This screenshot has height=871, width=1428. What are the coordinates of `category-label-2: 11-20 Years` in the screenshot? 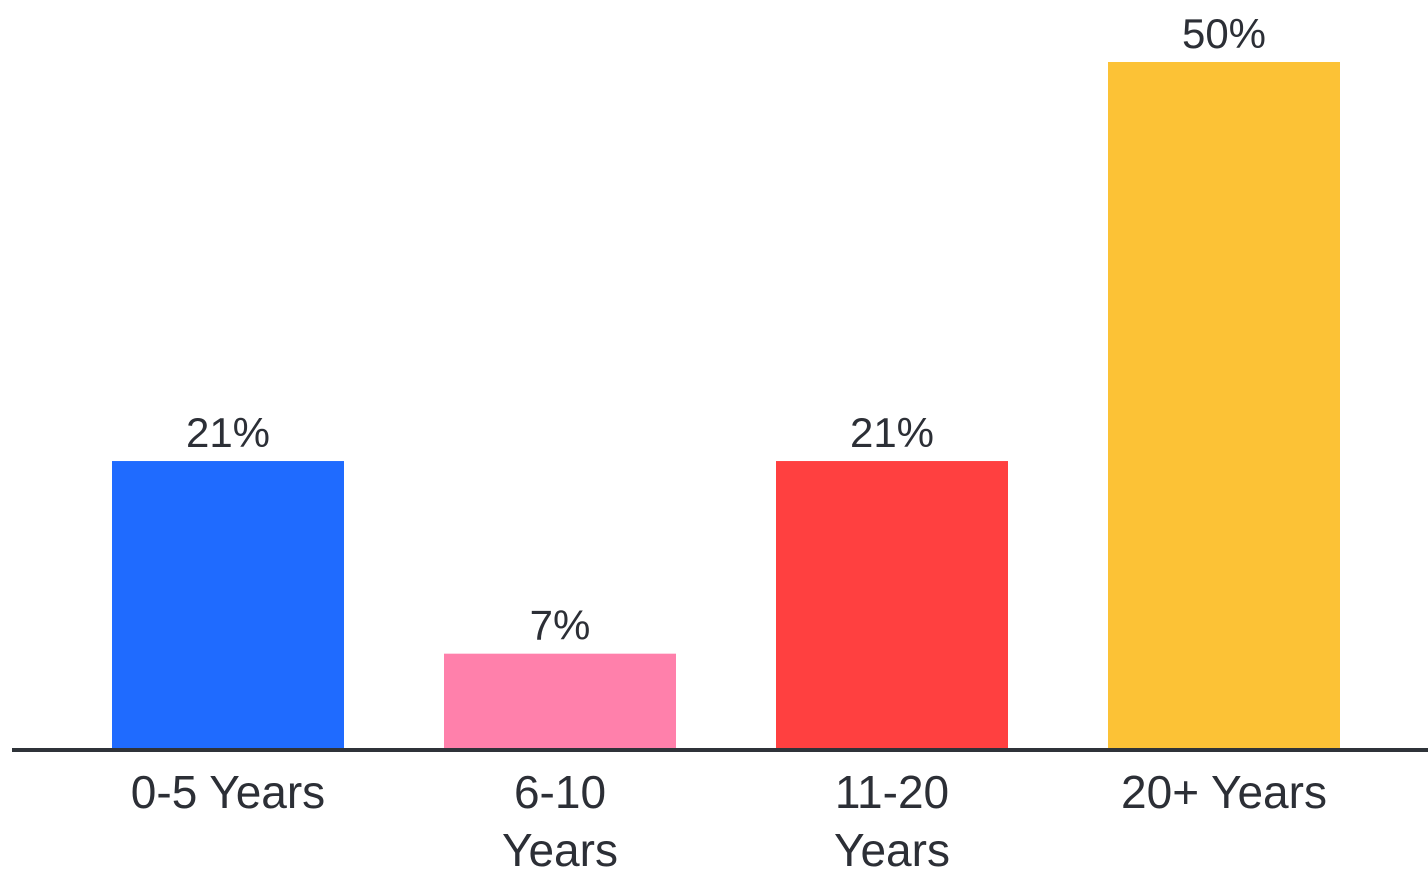 It's located at (892, 818).